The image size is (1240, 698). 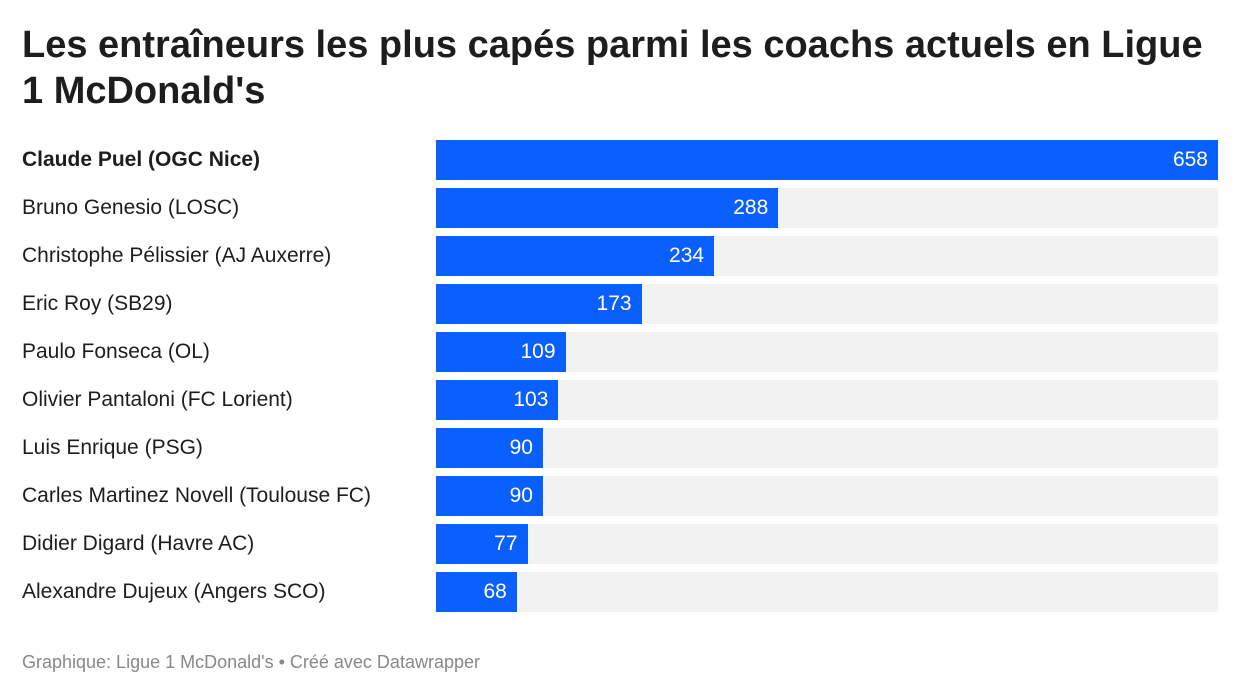 I want to click on bar-track: 103, so click(x=827, y=400).